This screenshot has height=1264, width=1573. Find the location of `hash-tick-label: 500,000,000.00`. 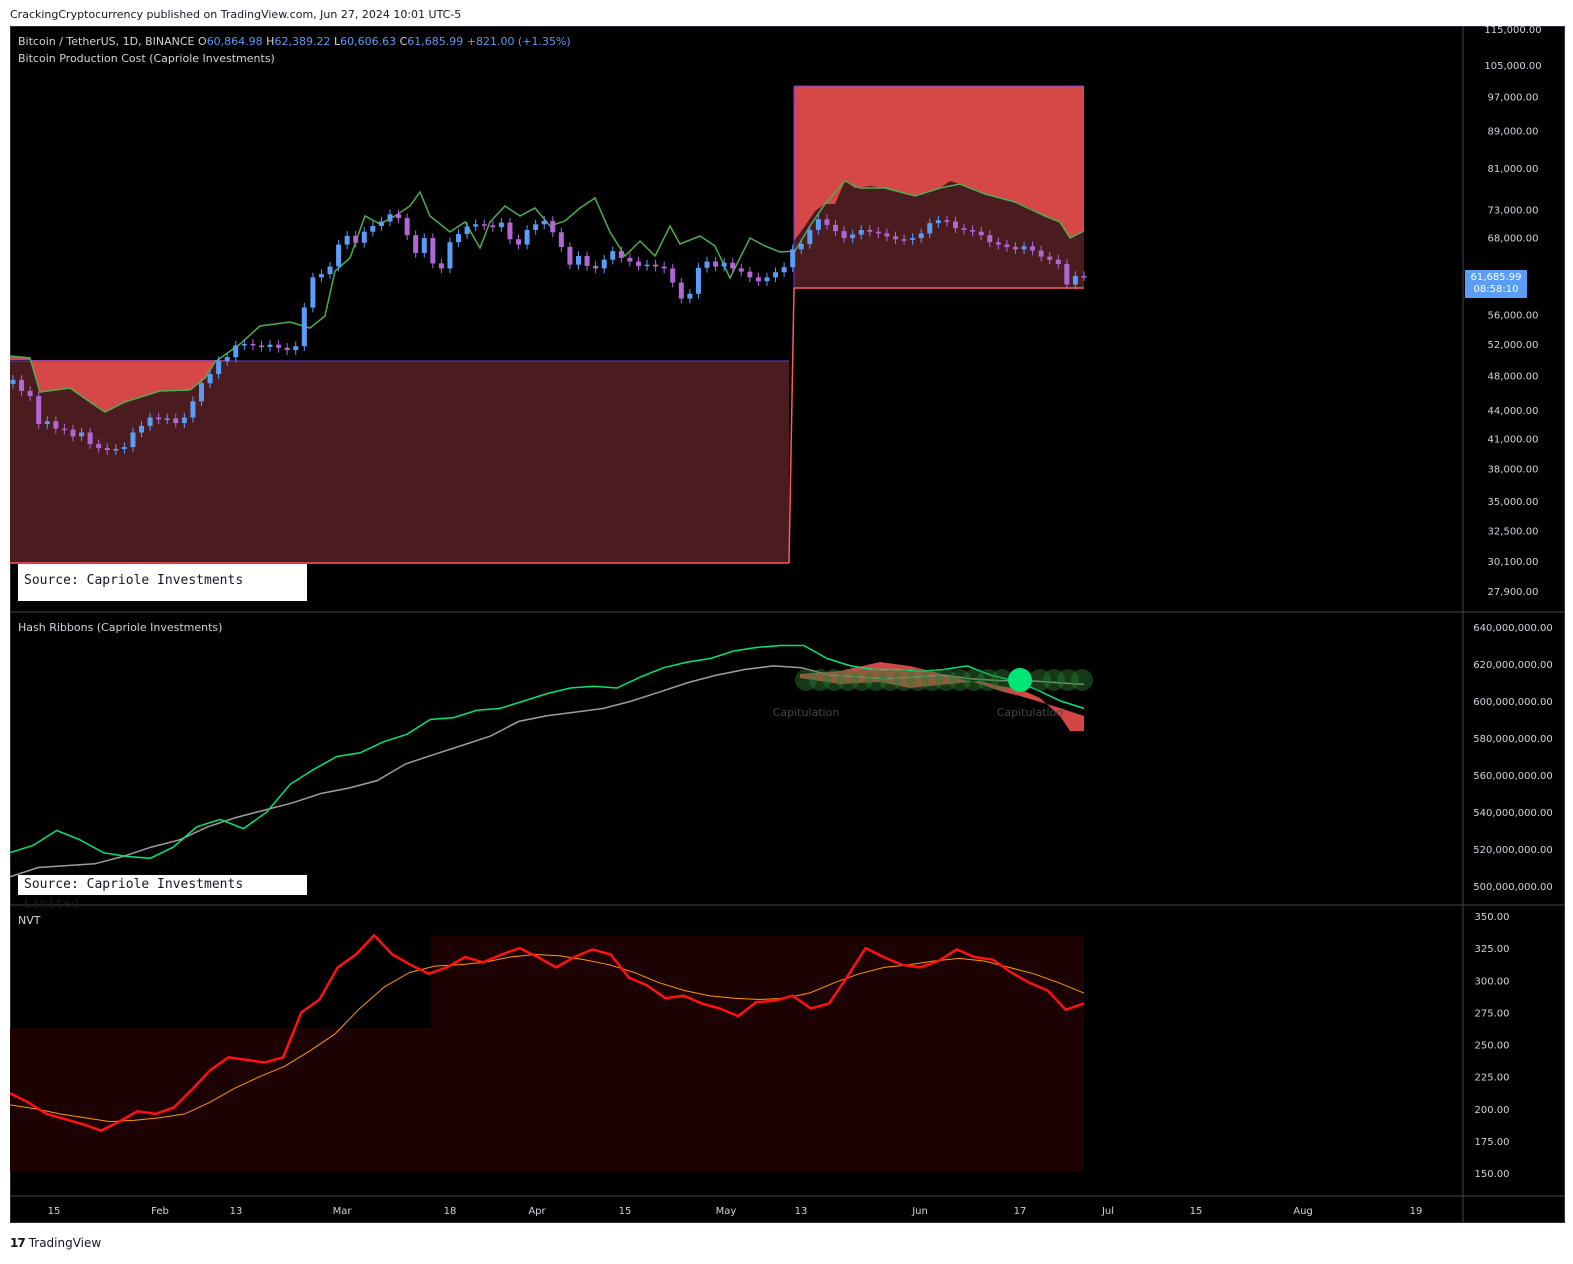

hash-tick-label: 500,000,000.00 is located at coordinates (1513, 887).